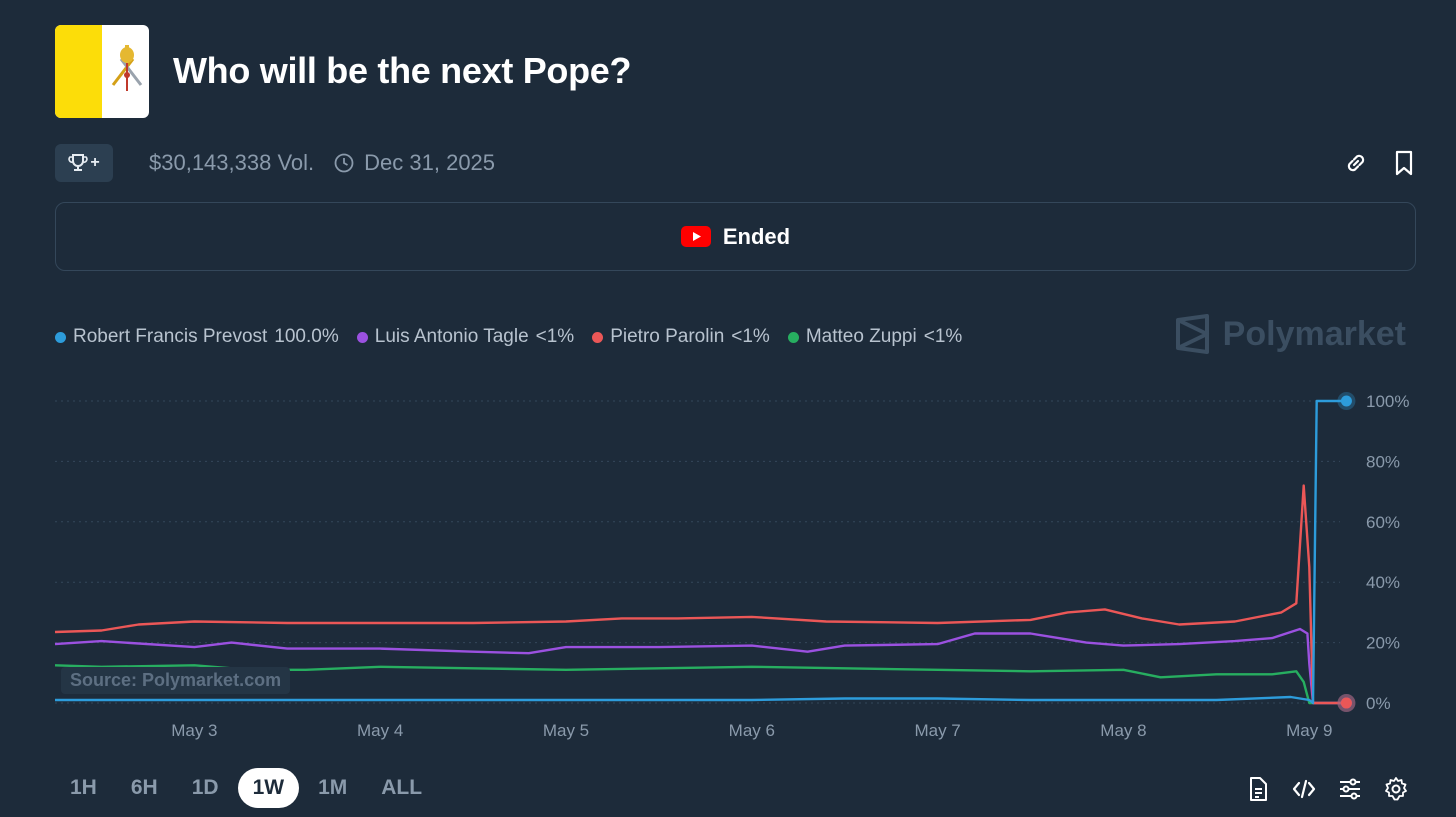 This screenshot has width=1456, height=817. I want to click on x-tick-label: May 5, so click(566, 730).